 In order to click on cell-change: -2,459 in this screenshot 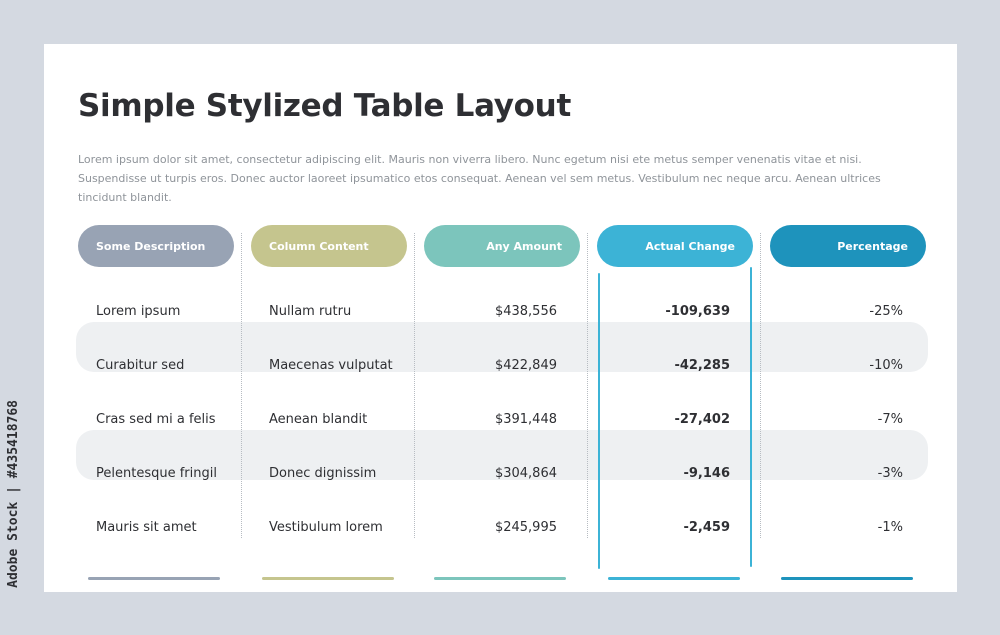, I will do `click(706, 527)`.